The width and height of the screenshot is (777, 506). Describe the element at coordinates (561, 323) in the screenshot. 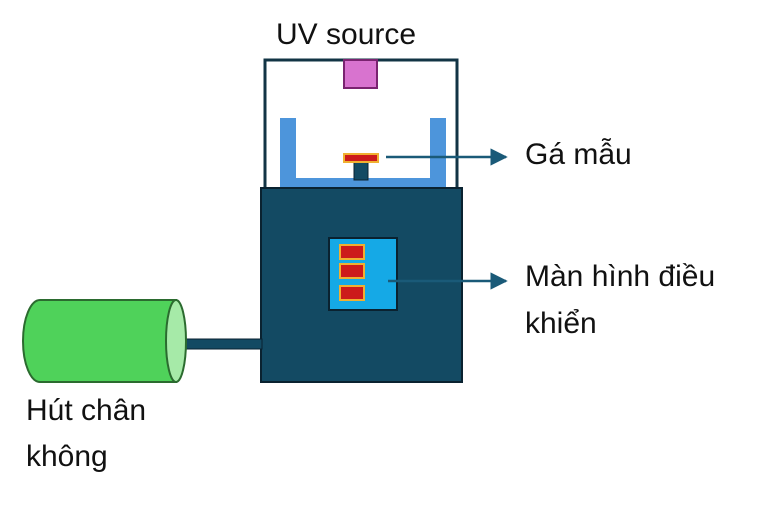

I see `control-screen-label-line2: khiển` at that location.